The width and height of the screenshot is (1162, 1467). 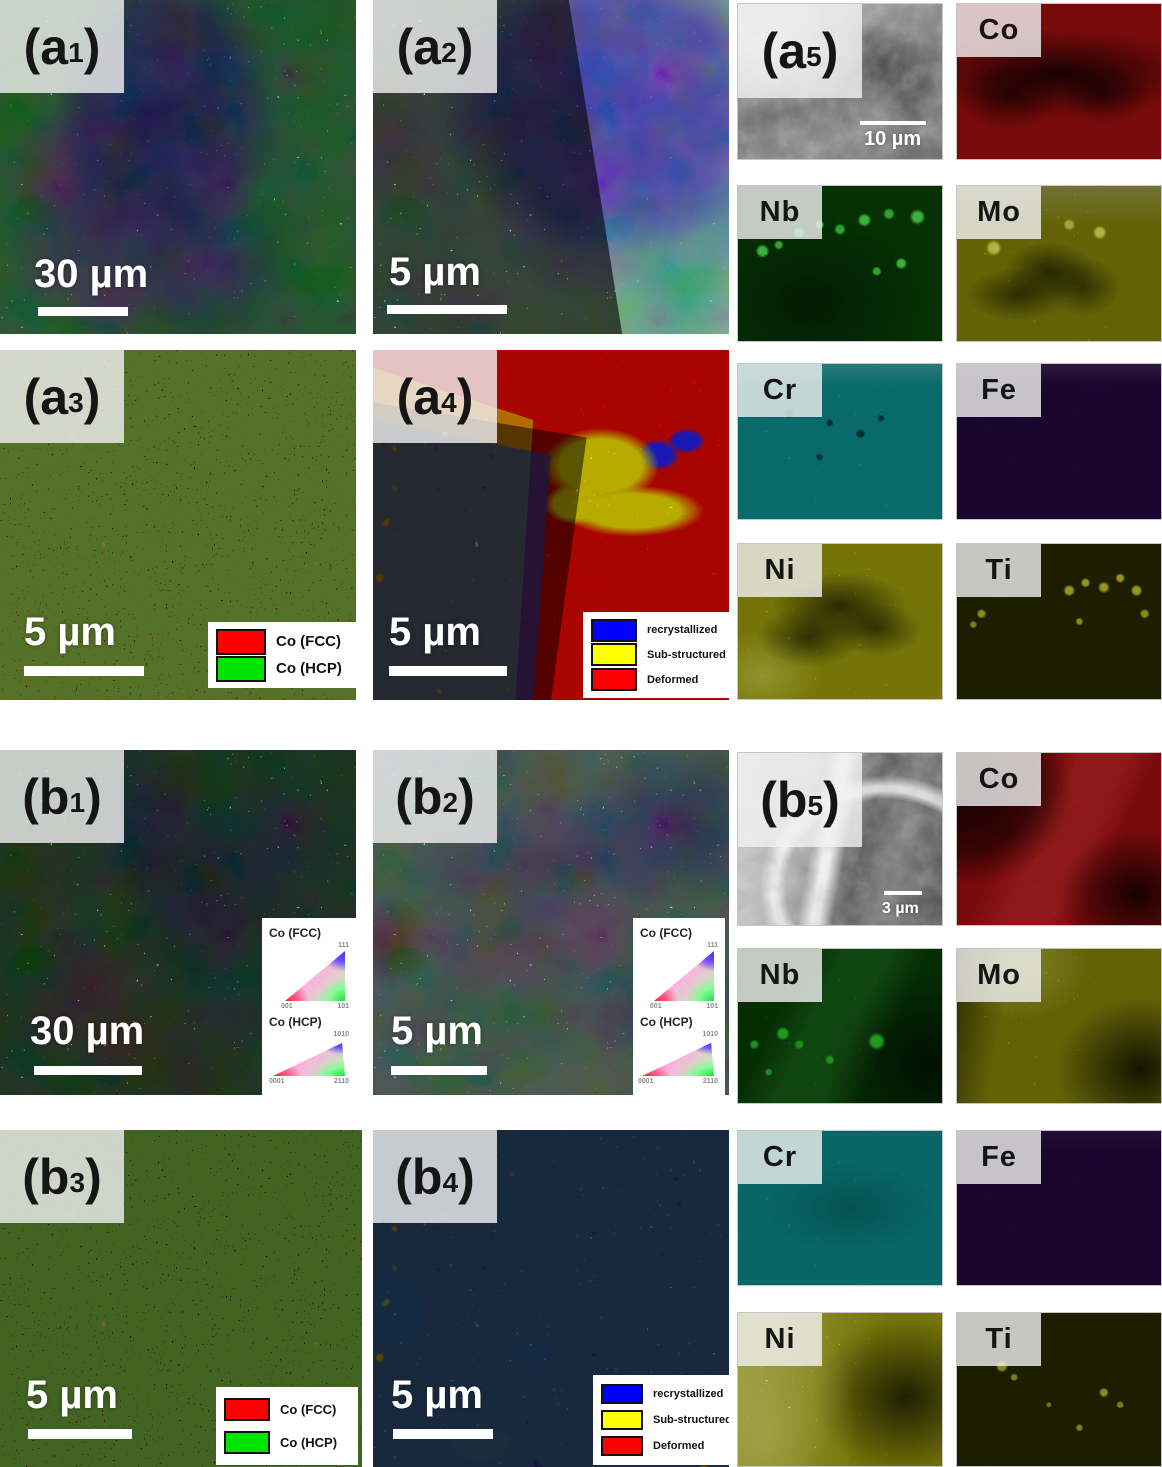 I want to click on scale-bar-label: 10 µm, so click(x=893, y=139).